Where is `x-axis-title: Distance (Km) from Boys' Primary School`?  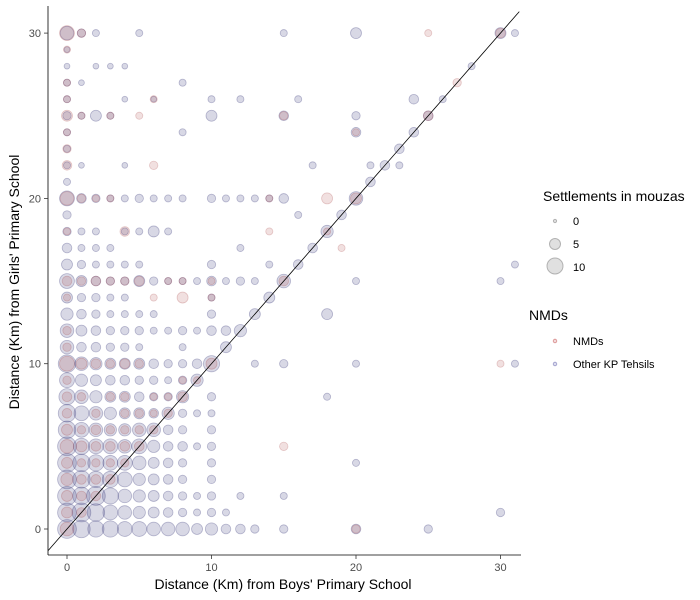
x-axis-title: Distance (Km) from Boys' Primary School is located at coordinates (282, 584).